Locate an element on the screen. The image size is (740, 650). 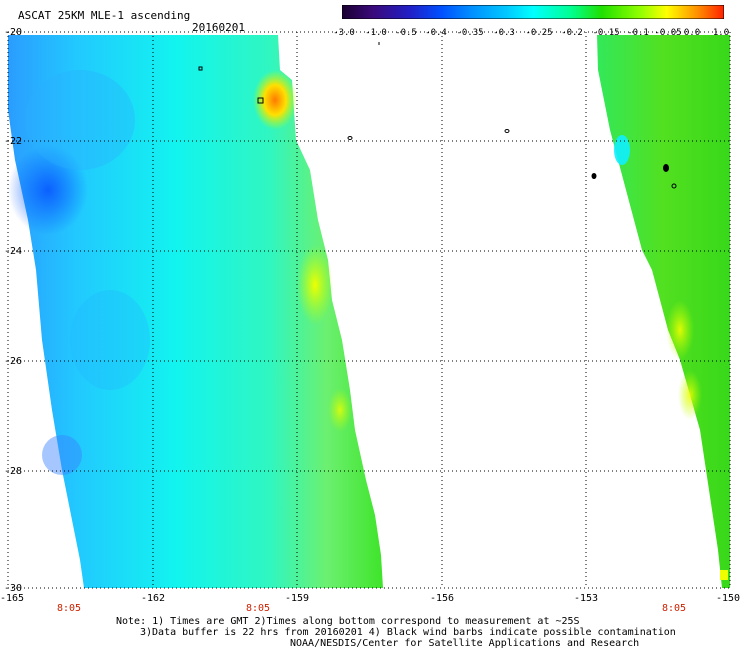
colorbar-tick: -0.2 is located at coordinates (572, 33).